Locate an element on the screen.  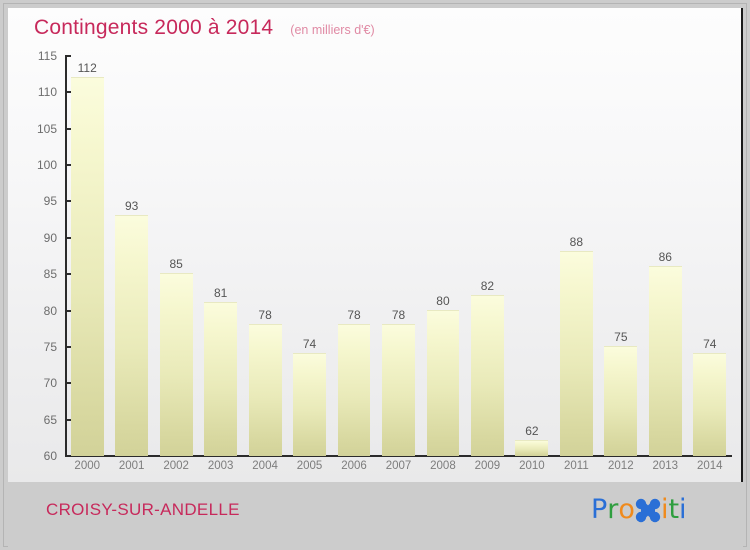
bar-value-label: 93 is located at coordinates (132, 206).